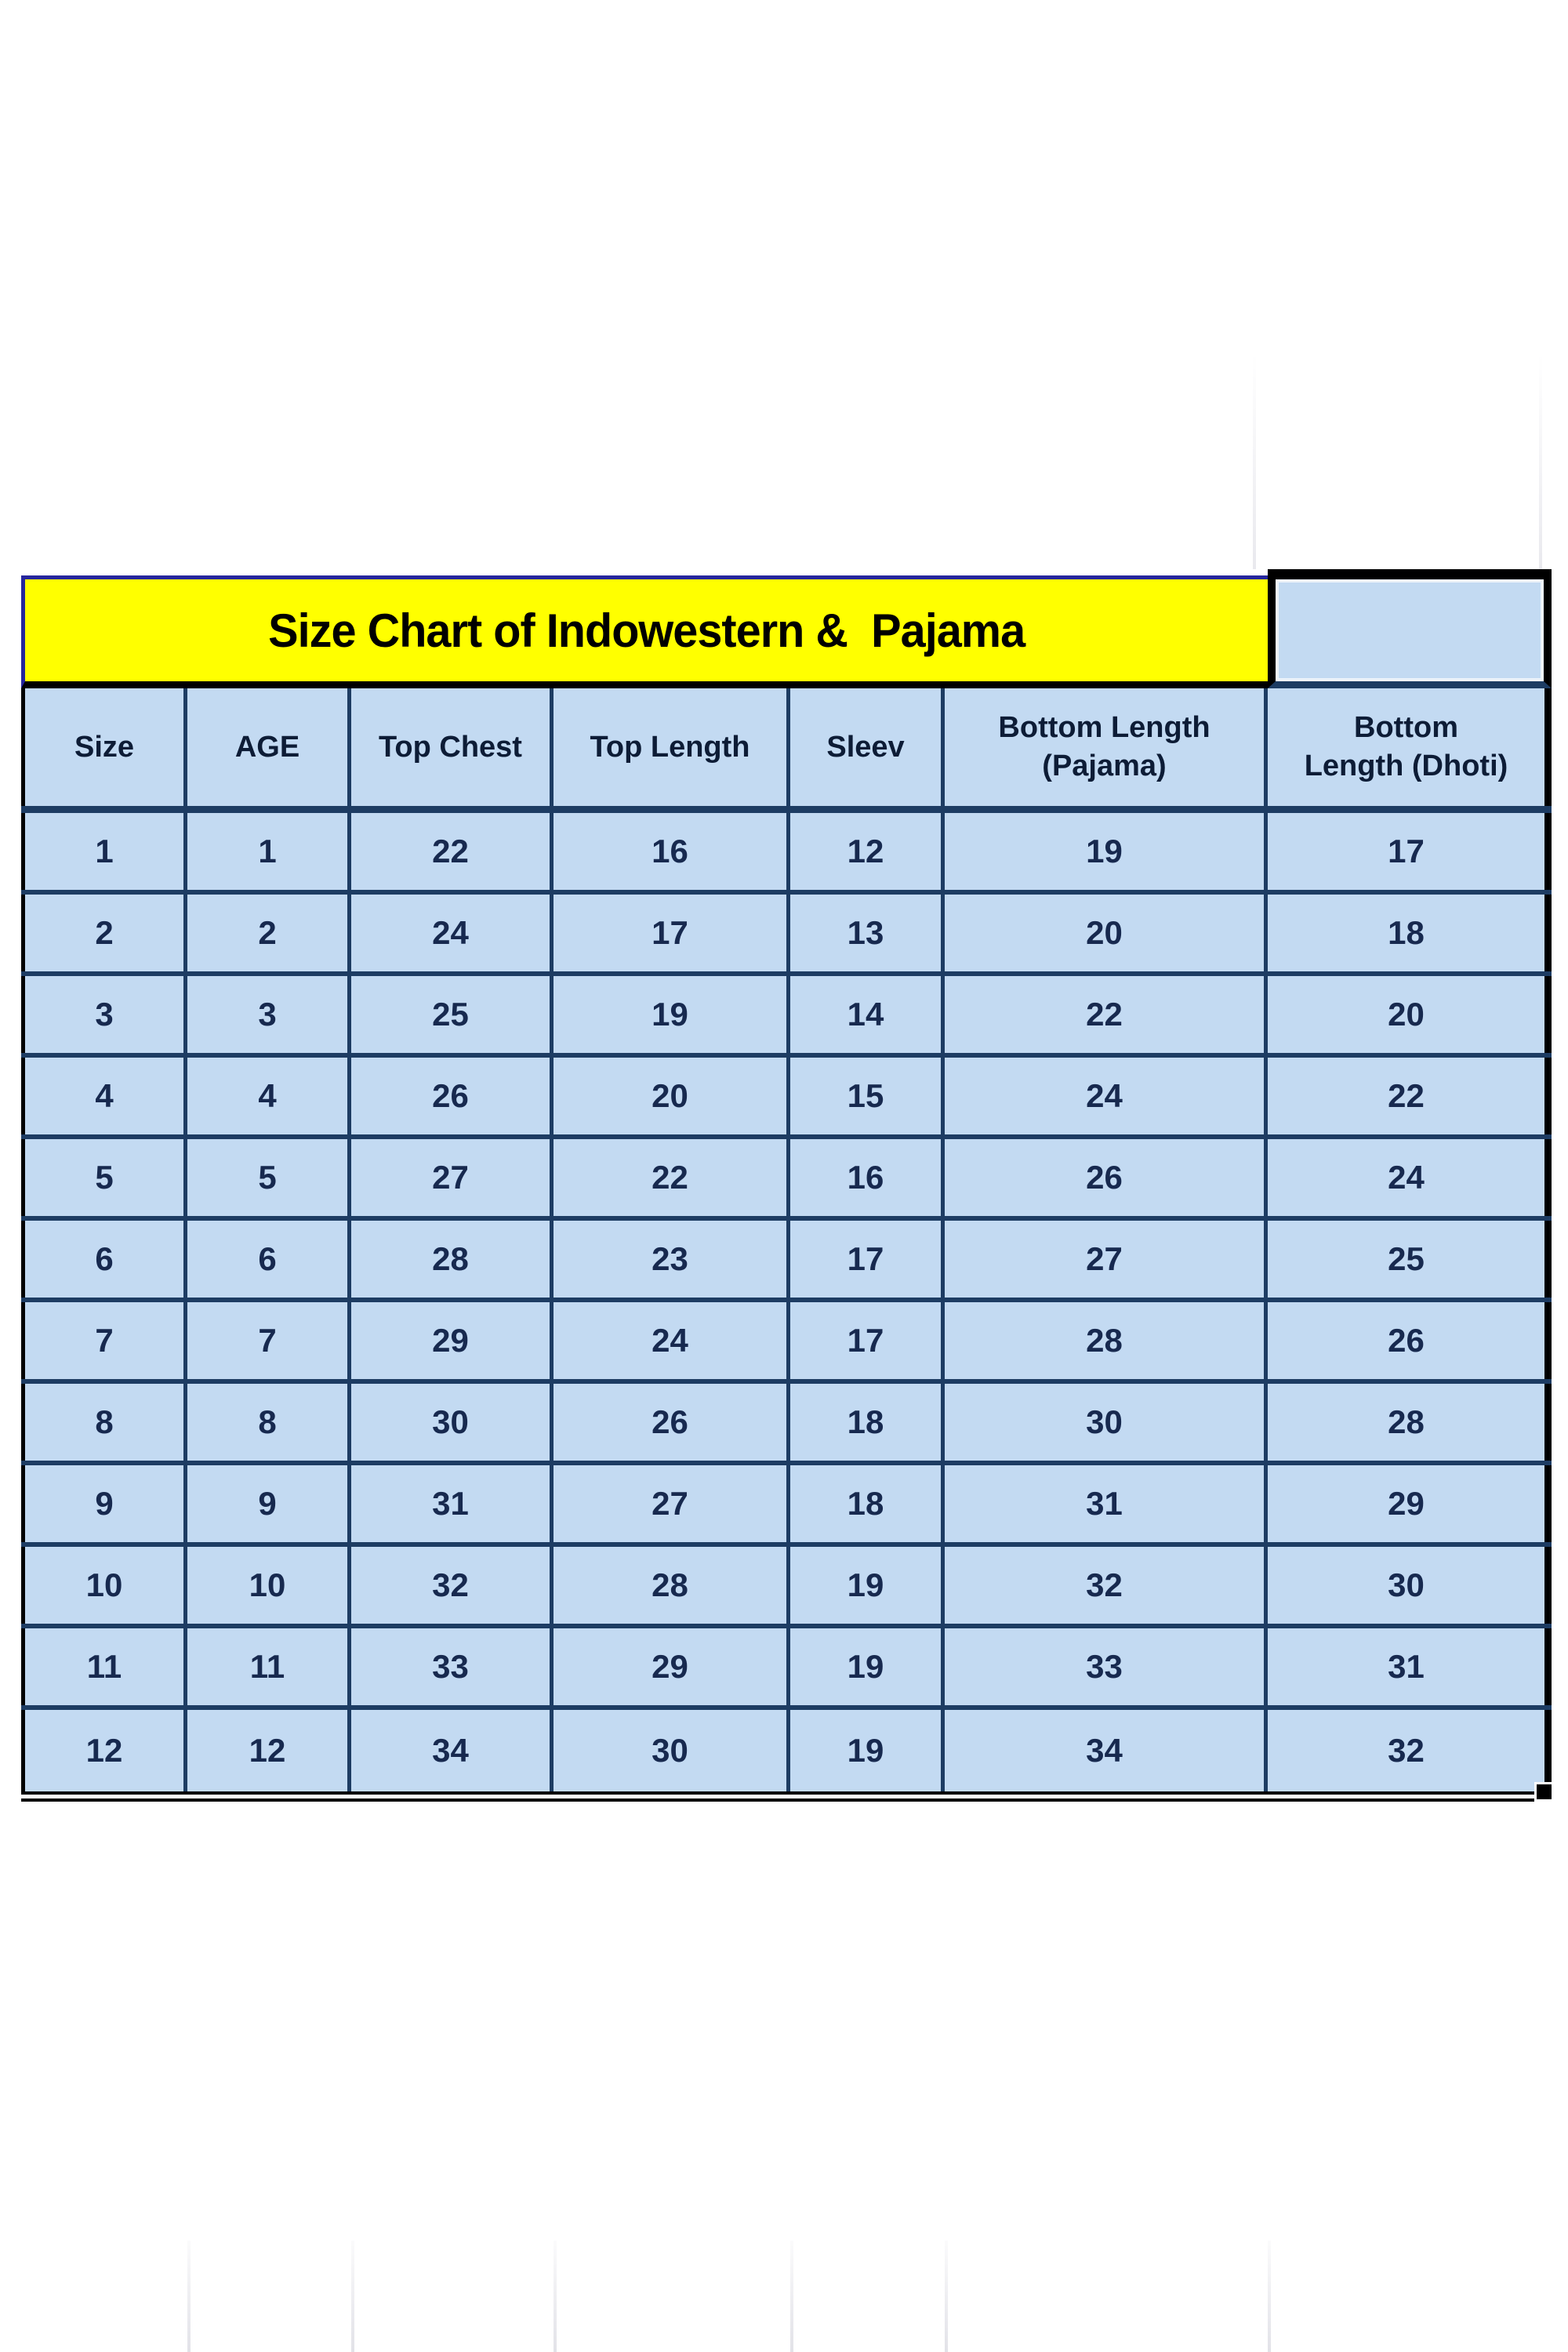  I want to click on table-cell-sleev: 15, so click(868, 1096).